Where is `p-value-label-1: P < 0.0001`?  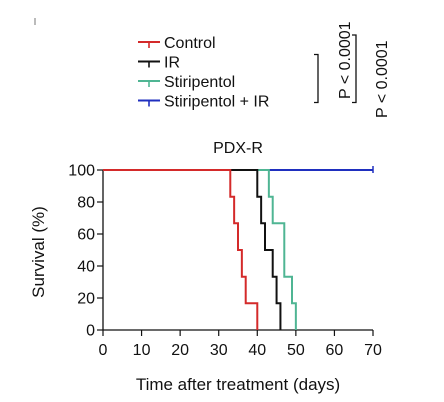
p-value-label-1: P < 0.0001 is located at coordinates (345, 60).